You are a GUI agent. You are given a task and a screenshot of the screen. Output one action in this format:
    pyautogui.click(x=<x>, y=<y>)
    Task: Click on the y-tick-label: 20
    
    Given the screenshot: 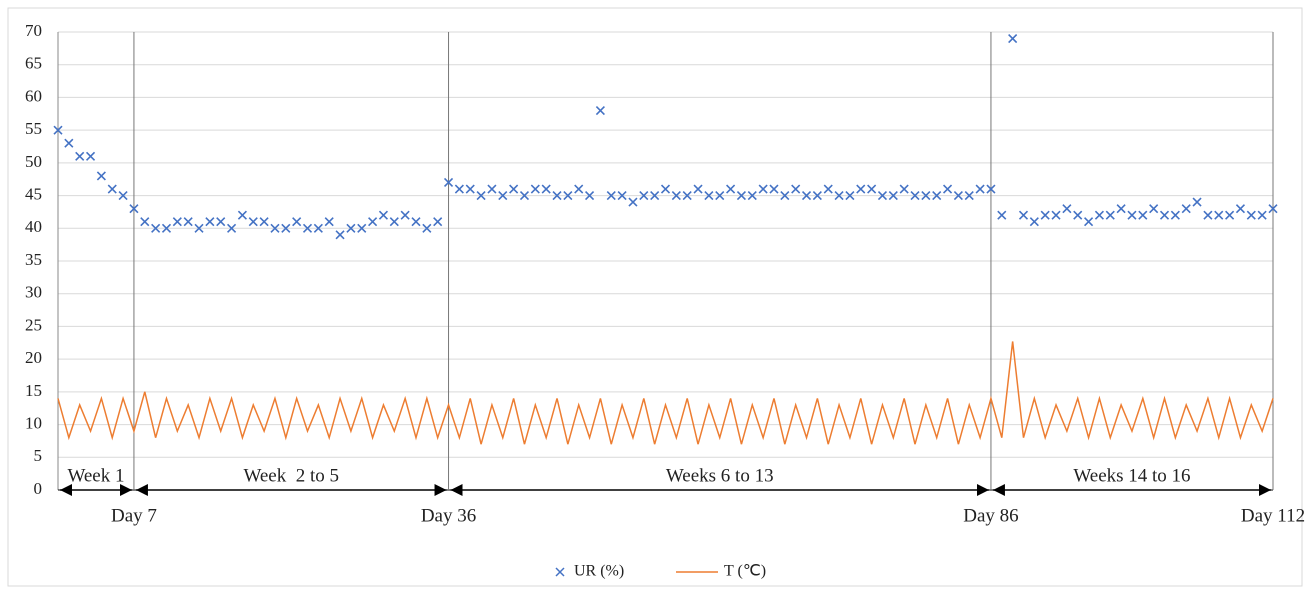 What is the action you would take?
    pyautogui.click(x=33, y=357)
    